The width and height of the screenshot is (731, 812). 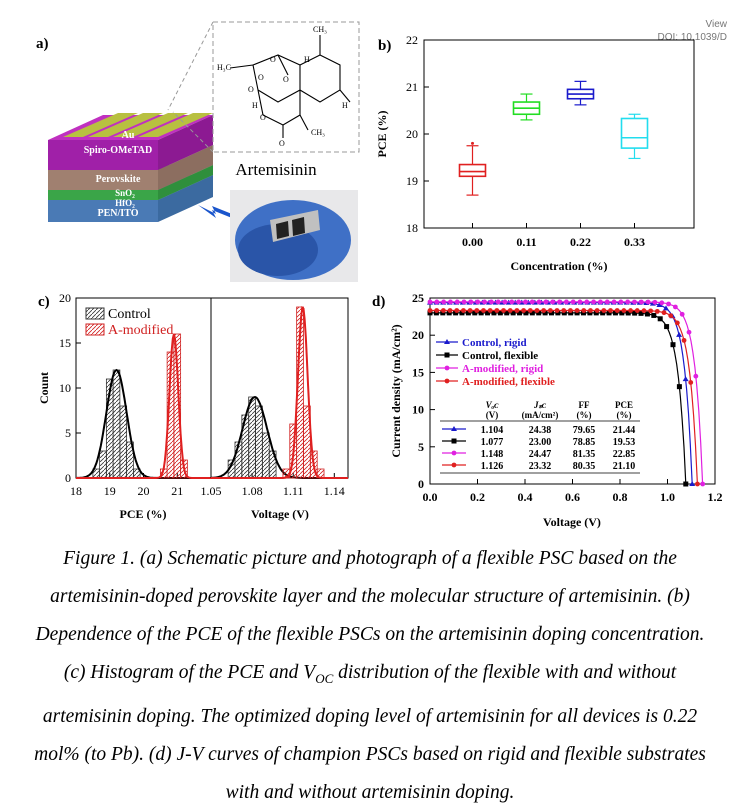 What do you see at coordinates (294, 236) in the screenshot?
I see `device-photo` at bounding box center [294, 236].